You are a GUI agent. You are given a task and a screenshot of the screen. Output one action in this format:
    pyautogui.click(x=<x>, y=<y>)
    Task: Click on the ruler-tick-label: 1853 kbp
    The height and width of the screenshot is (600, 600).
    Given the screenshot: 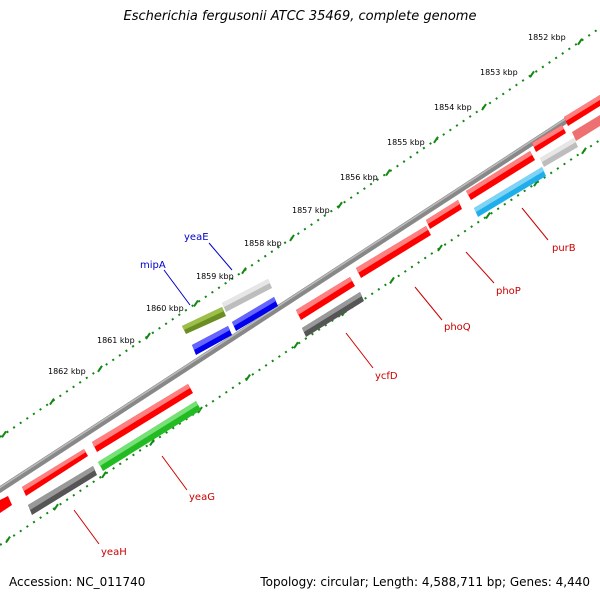 What is the action you would take?
    pyautogui.click(x=499, y=72)
    